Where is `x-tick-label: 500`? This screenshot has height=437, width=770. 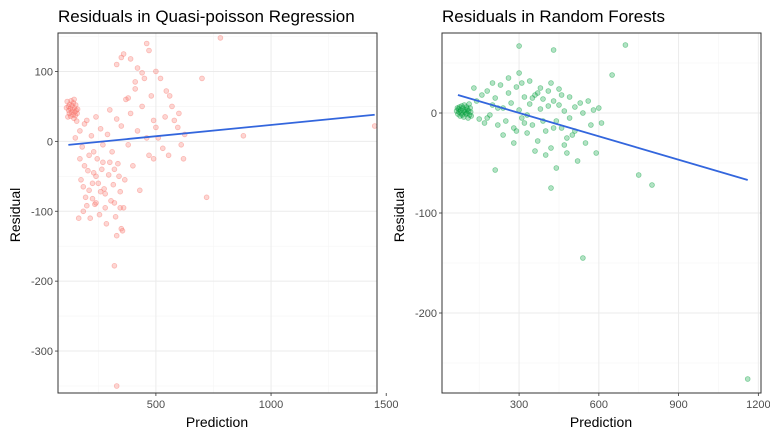
x-tick-label: 500 is located at coordinates (156, 405).